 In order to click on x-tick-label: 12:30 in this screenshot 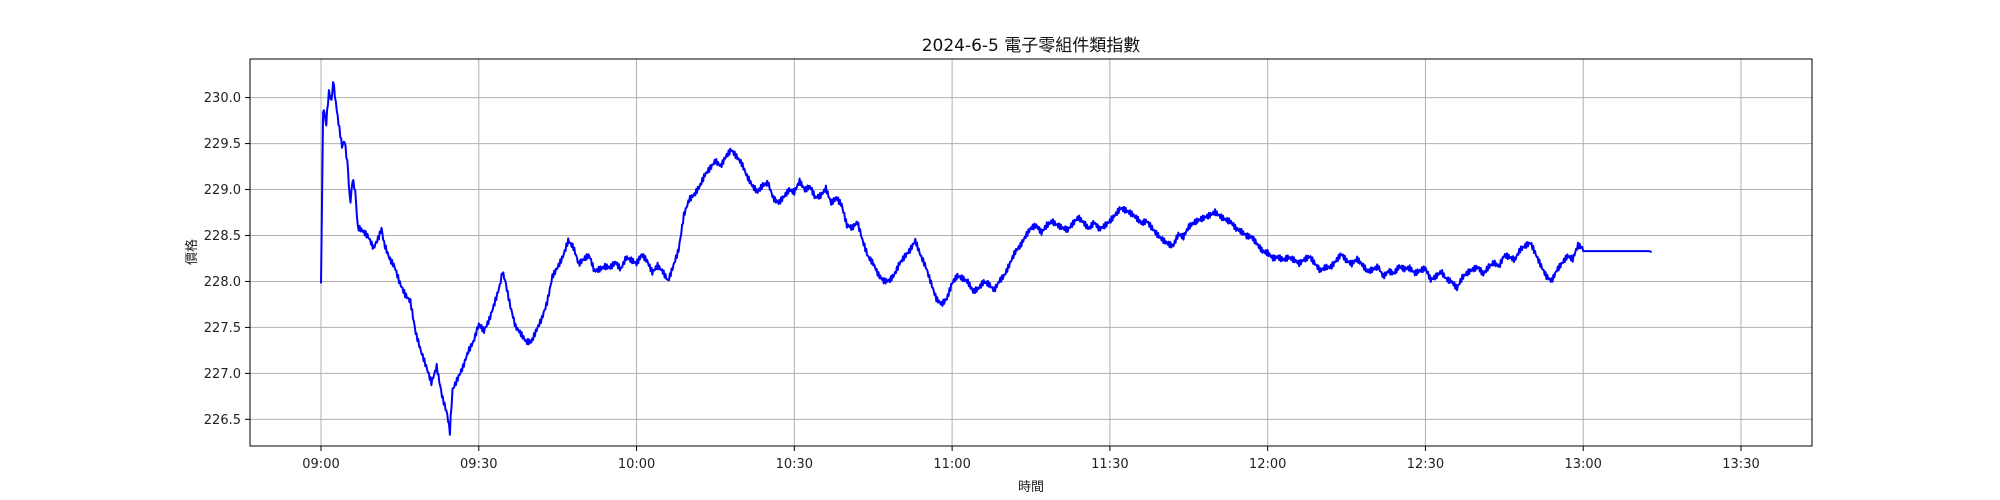, I will do `click(1425, 464)`.